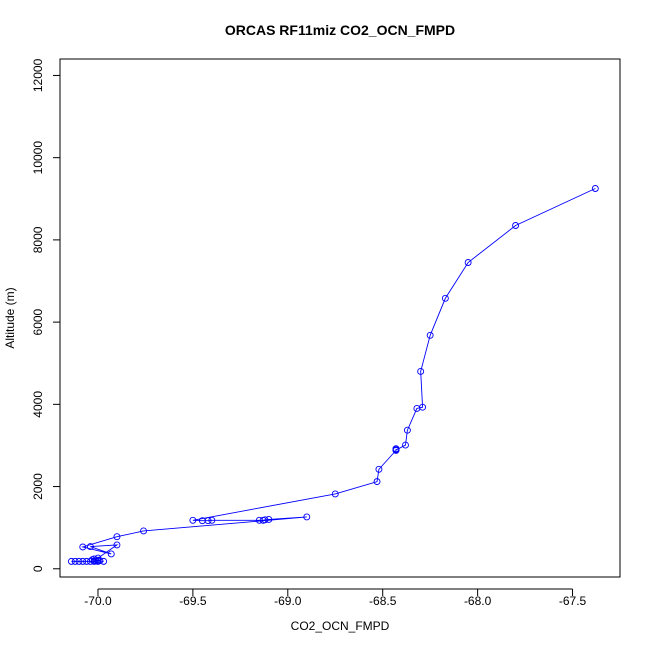 The image size is (650, 650). I want to click on y-tick-label: 8000, so click(38, 239).